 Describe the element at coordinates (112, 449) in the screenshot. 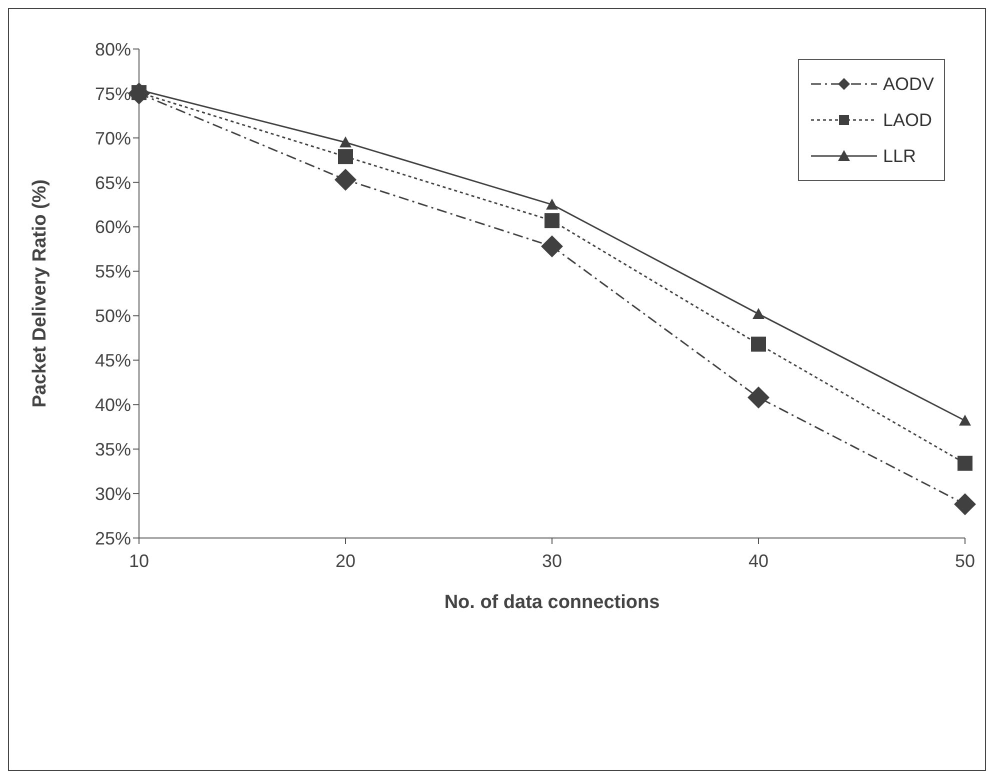

I see `y-tick-label: 35%` at that location.